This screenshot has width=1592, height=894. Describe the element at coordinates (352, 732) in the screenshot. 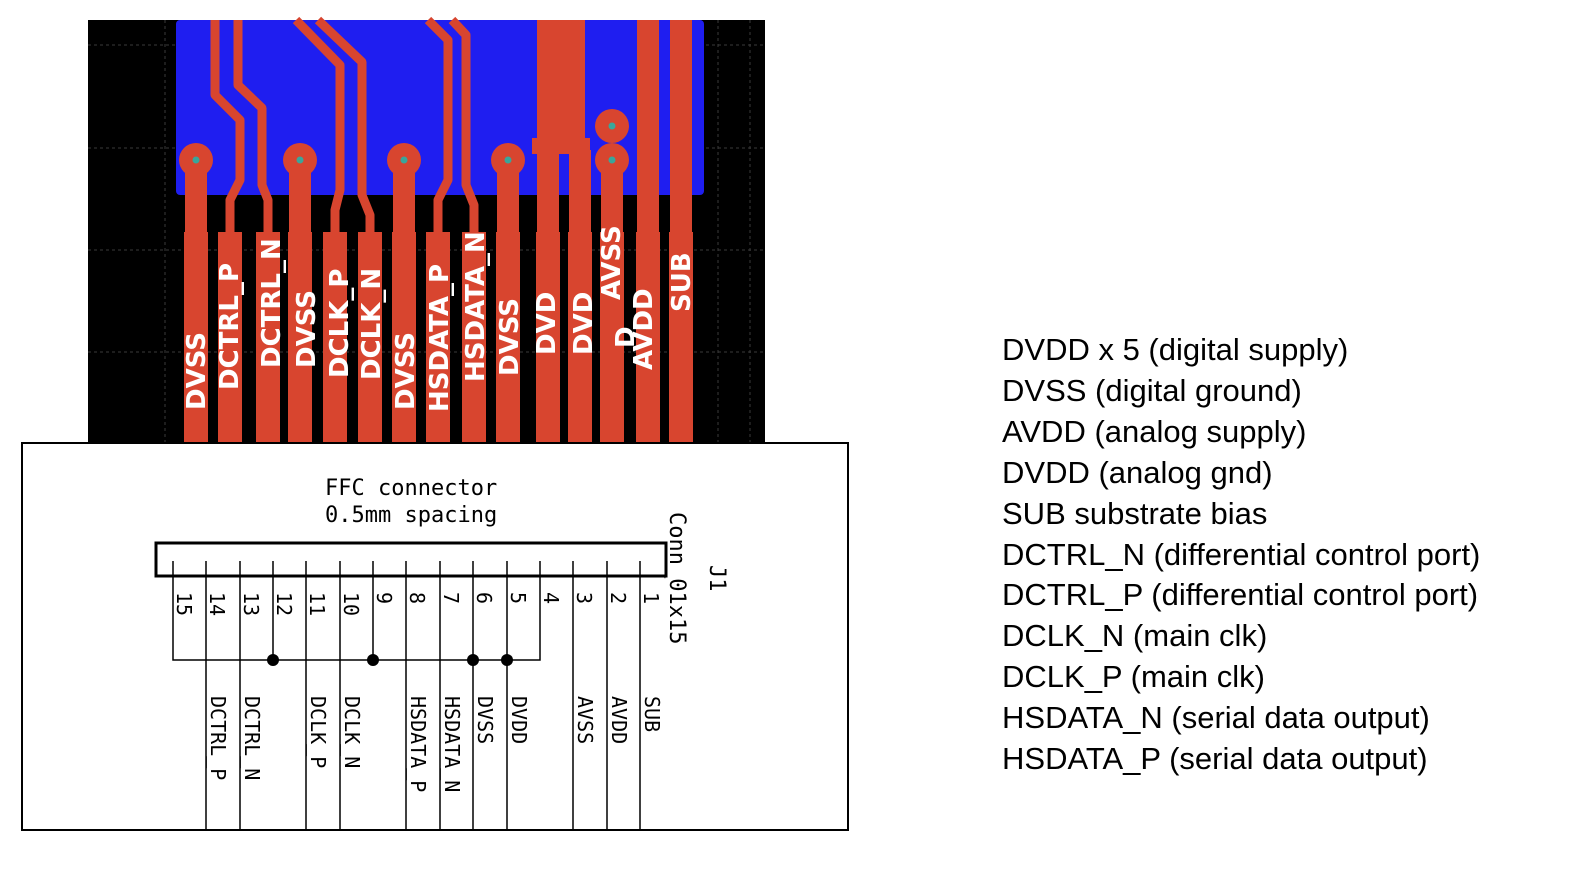

I see `net-label: DCLK_N` at that location.